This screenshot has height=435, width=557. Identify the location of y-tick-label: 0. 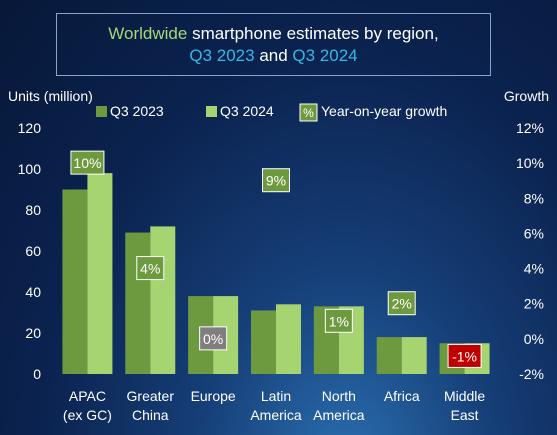
(37, 374).